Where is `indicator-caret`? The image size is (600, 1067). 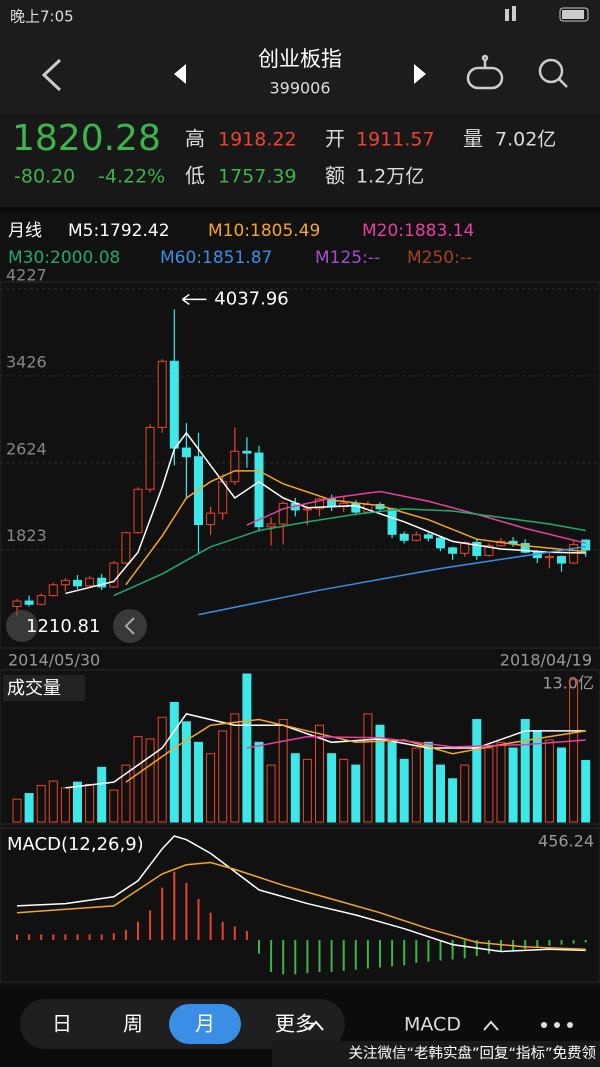 indicator-caret is located at coordinates (491, 1025).